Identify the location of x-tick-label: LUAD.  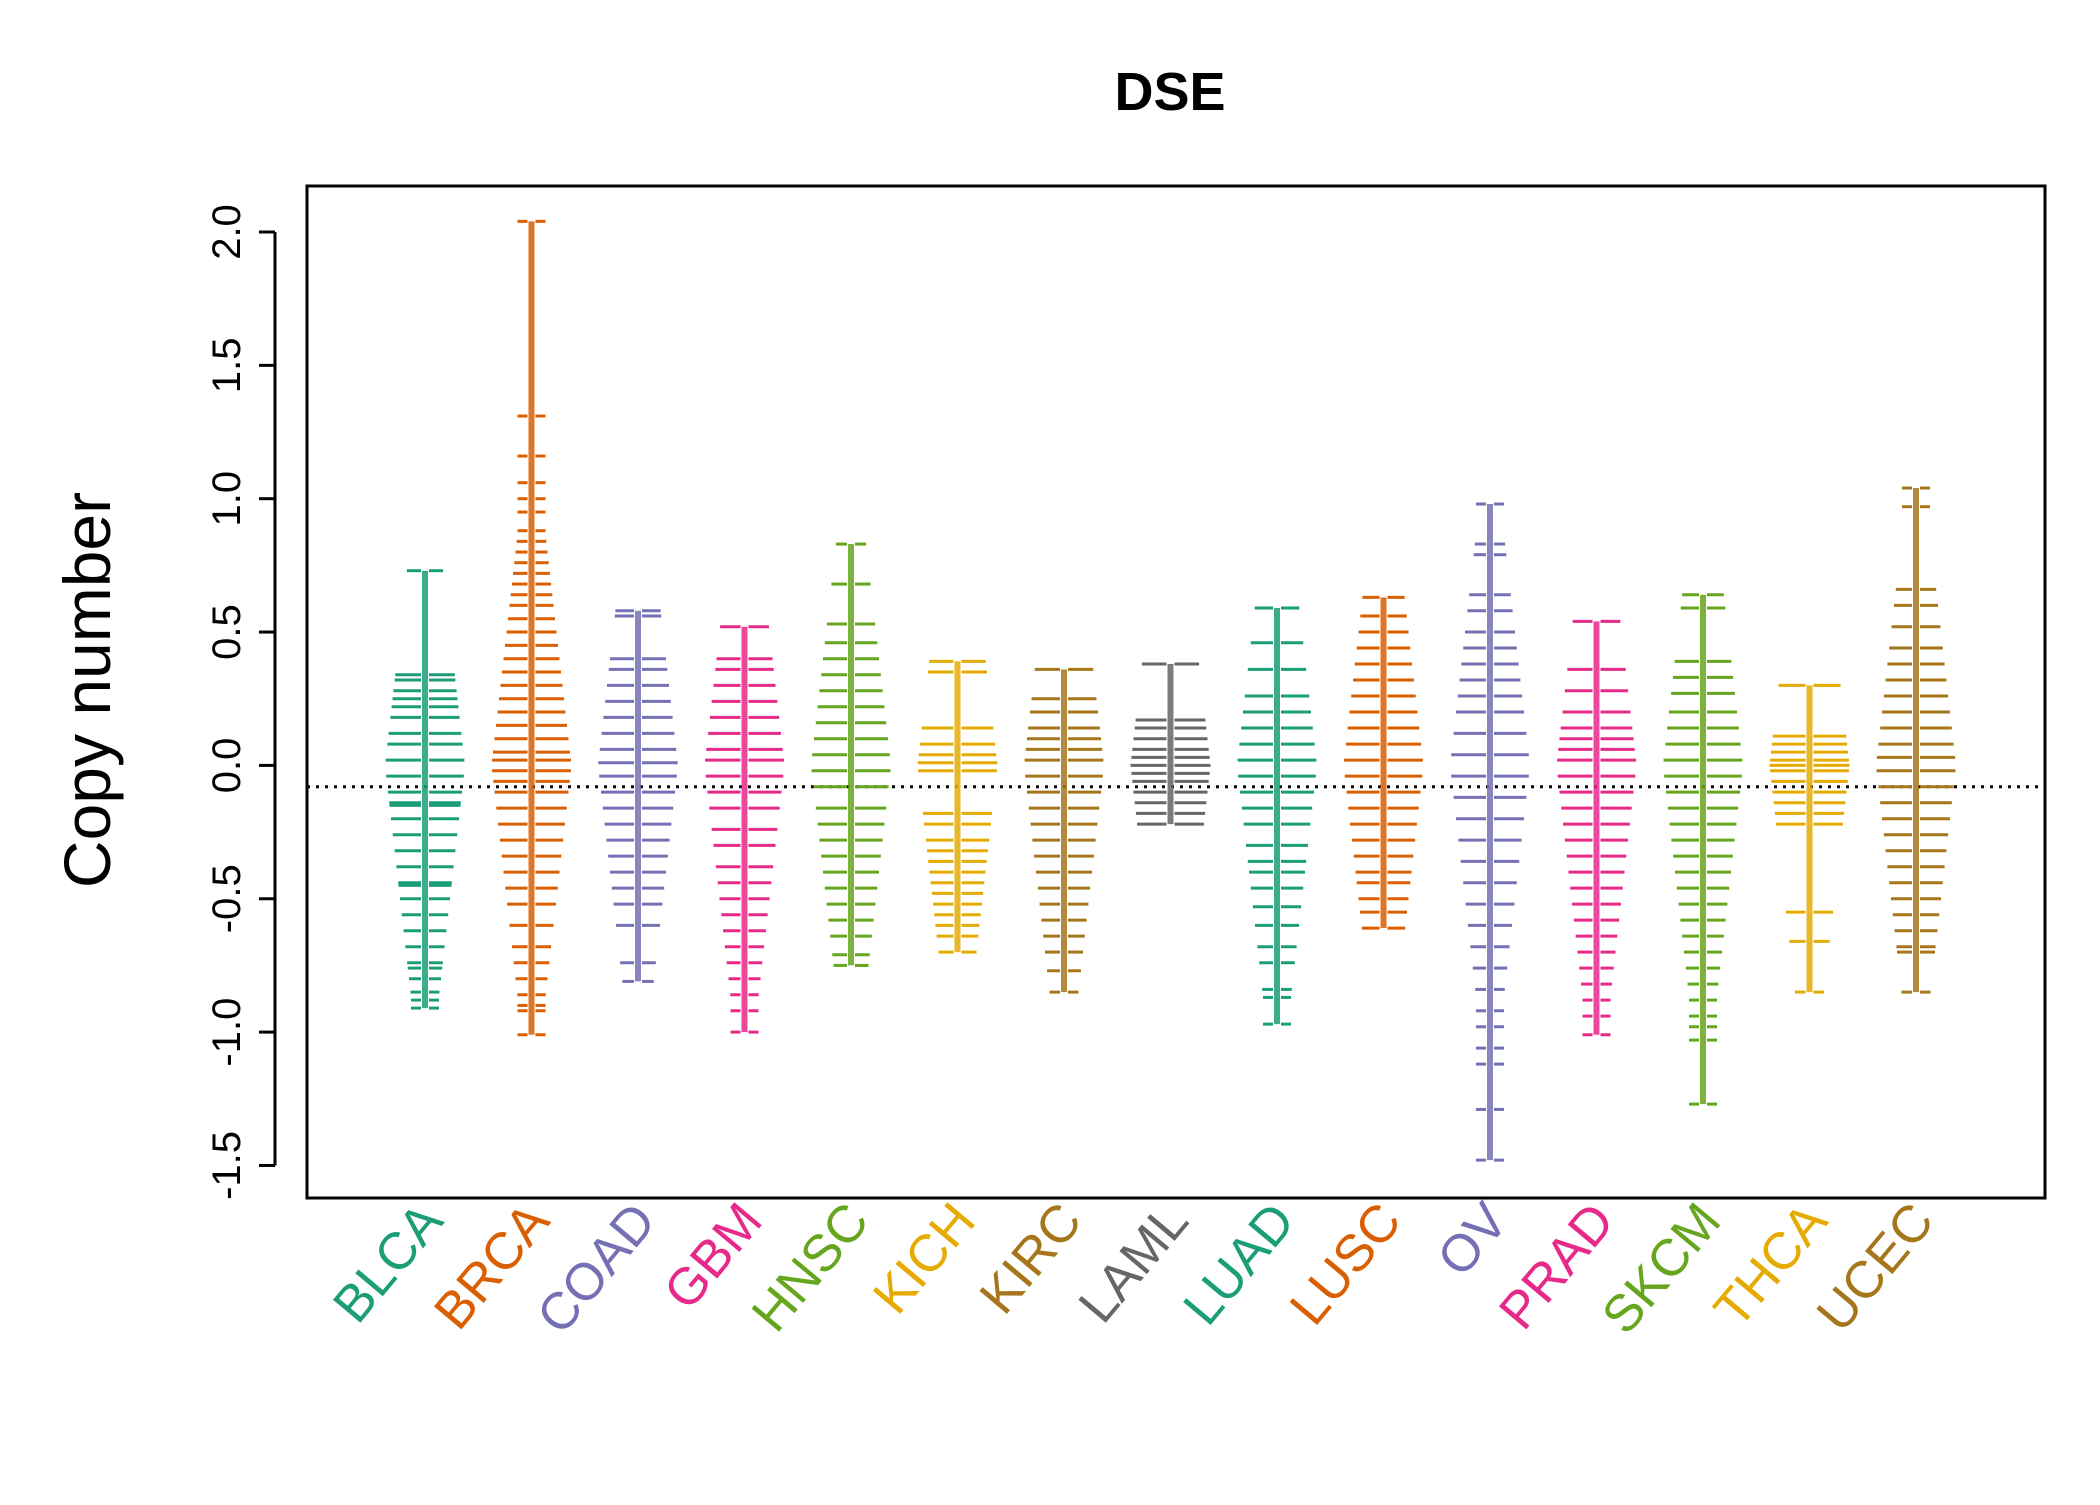
(1240, 1264).